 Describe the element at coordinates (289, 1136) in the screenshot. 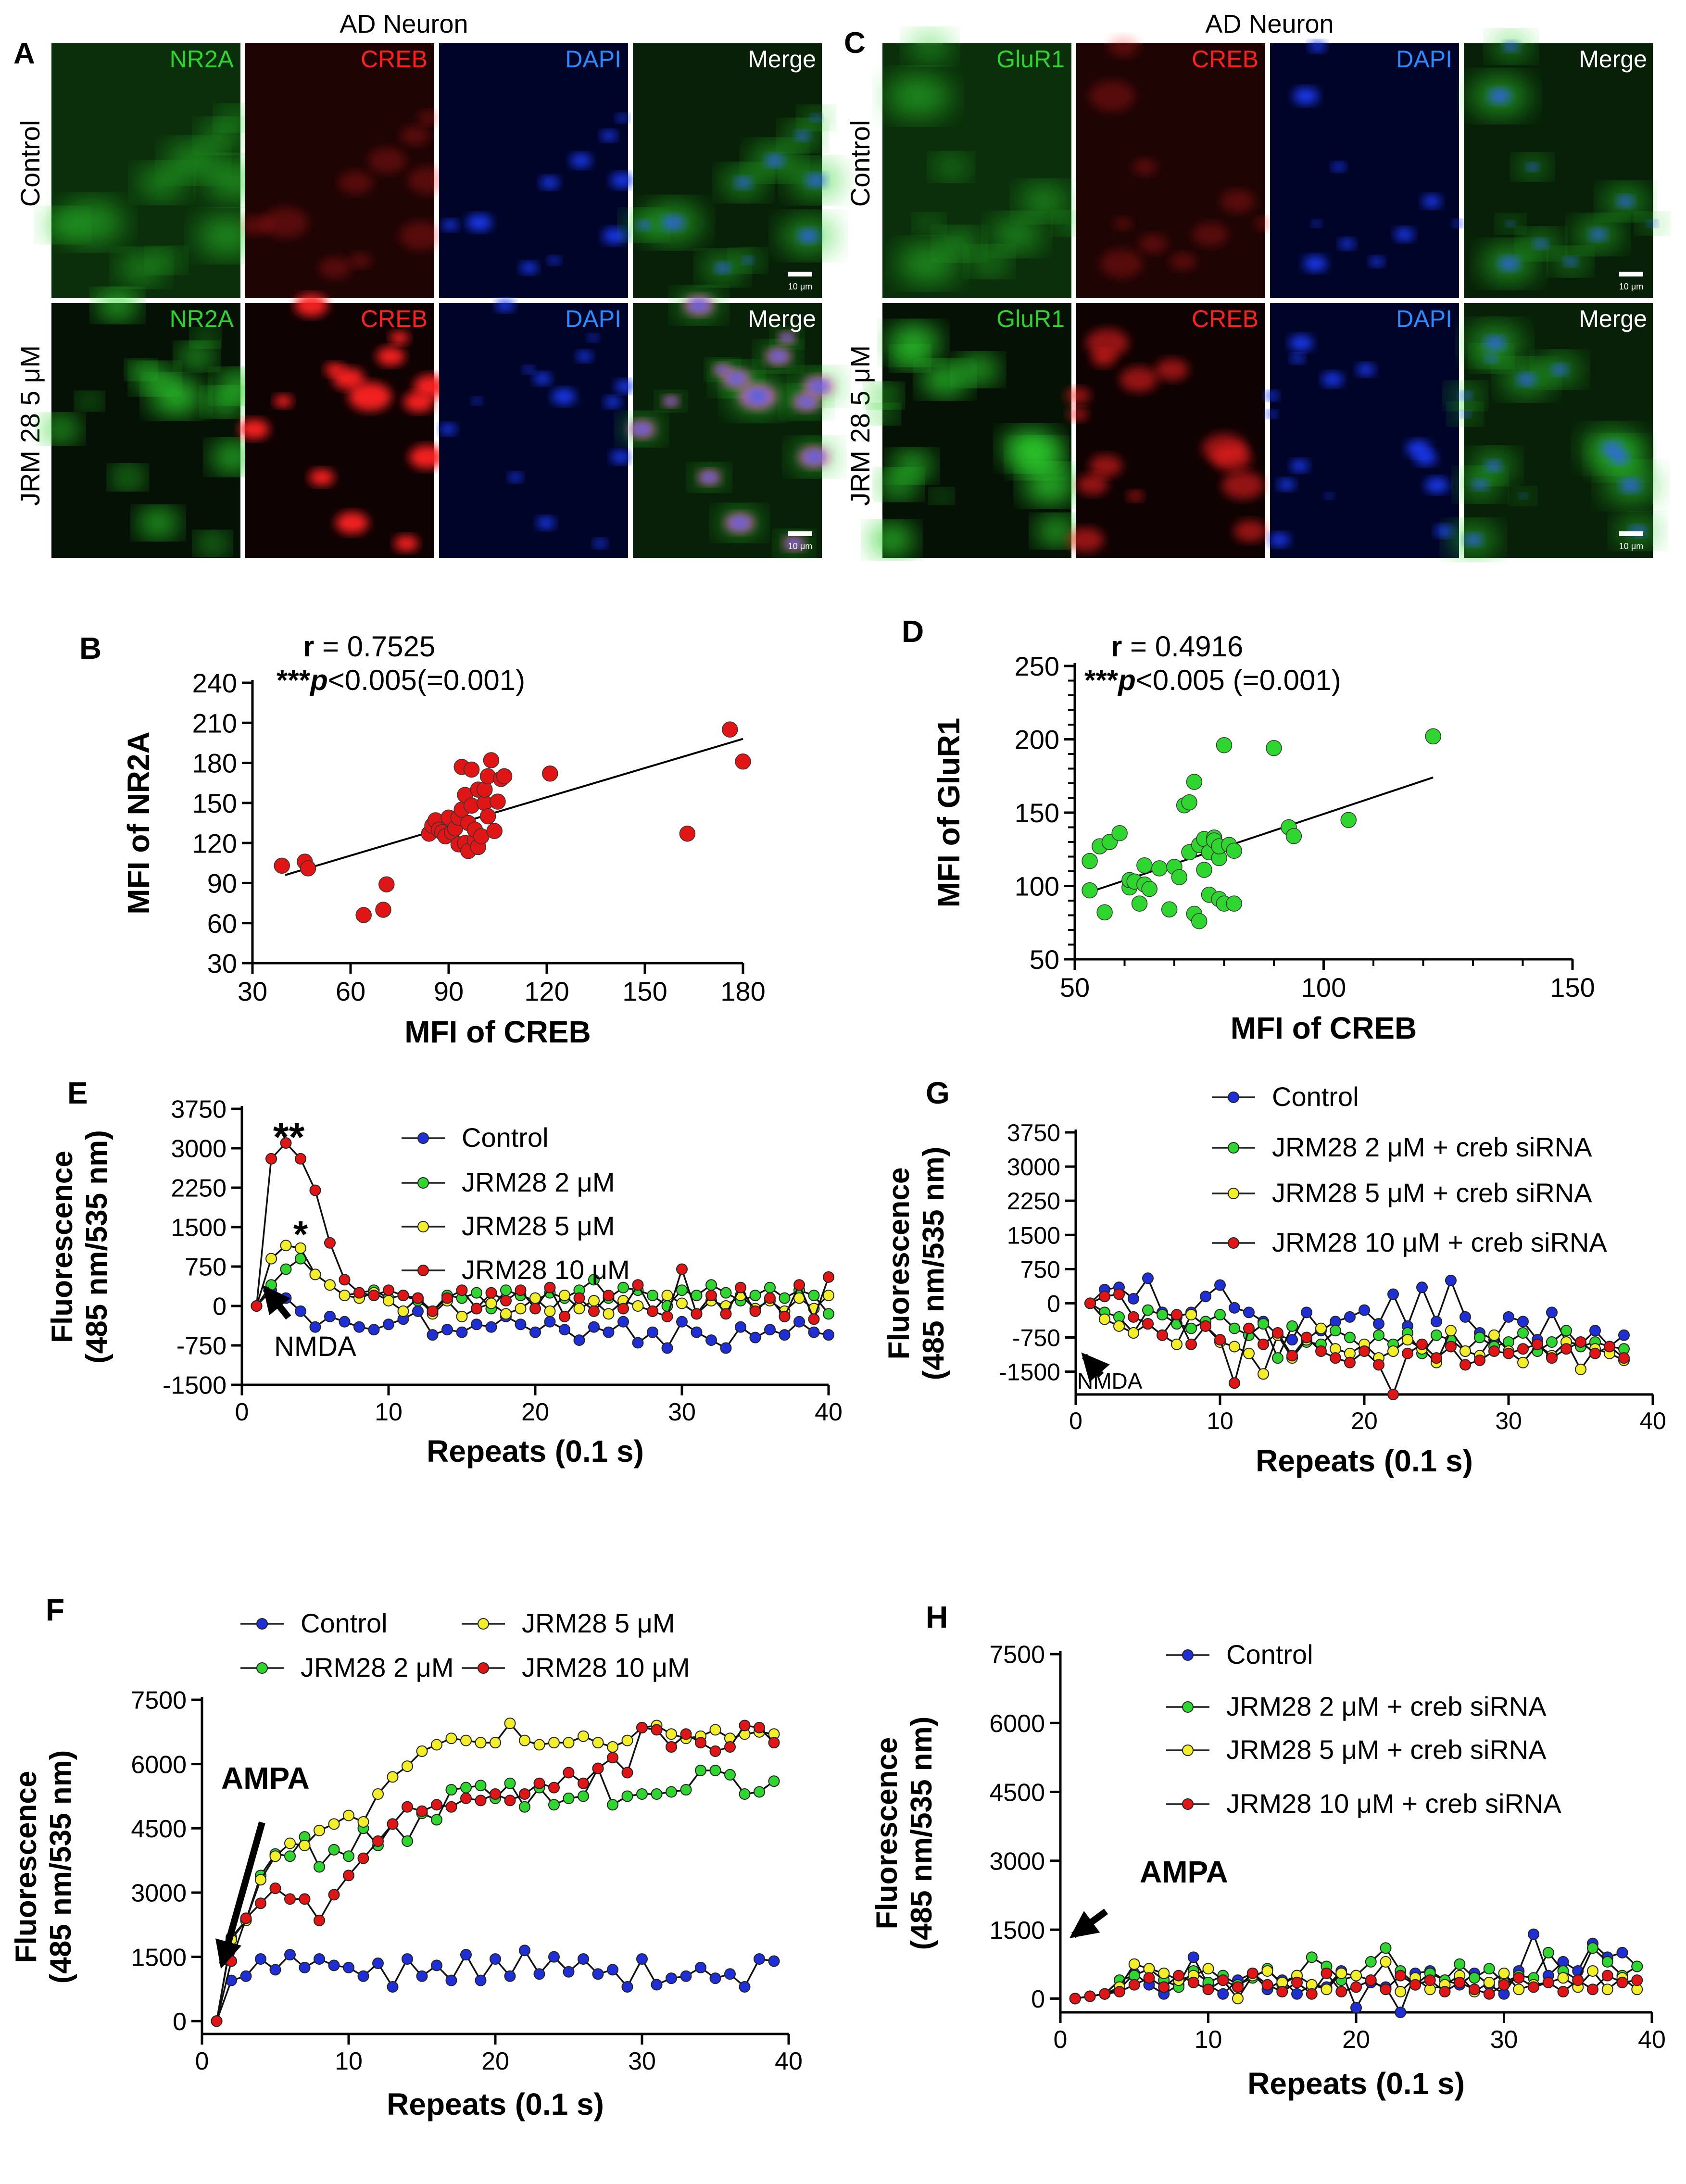

I see `significance-stars: **` at that location.